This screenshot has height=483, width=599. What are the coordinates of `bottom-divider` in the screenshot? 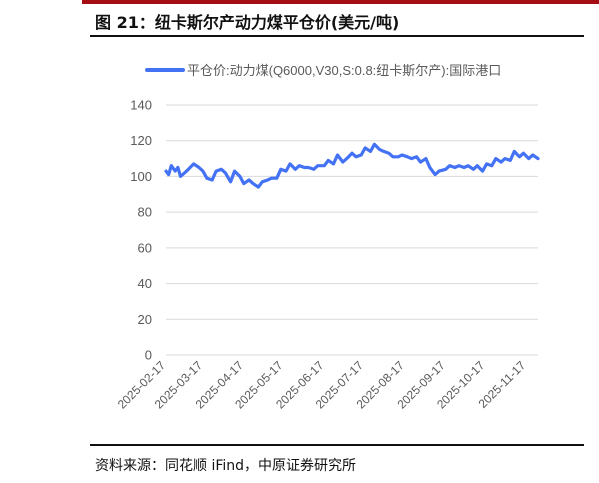 It's located at (337, 445).